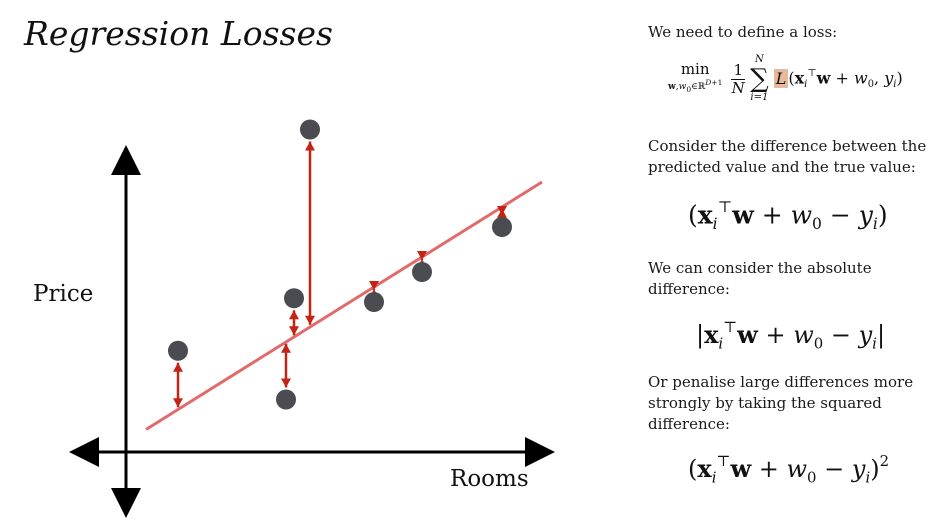 The height and width of the screenshot is (519, 939). Describe the element at coordinates (788, 216) in the screenshot. I see `difference-formula: (xi⊤w + w0 − yi)` at that location.